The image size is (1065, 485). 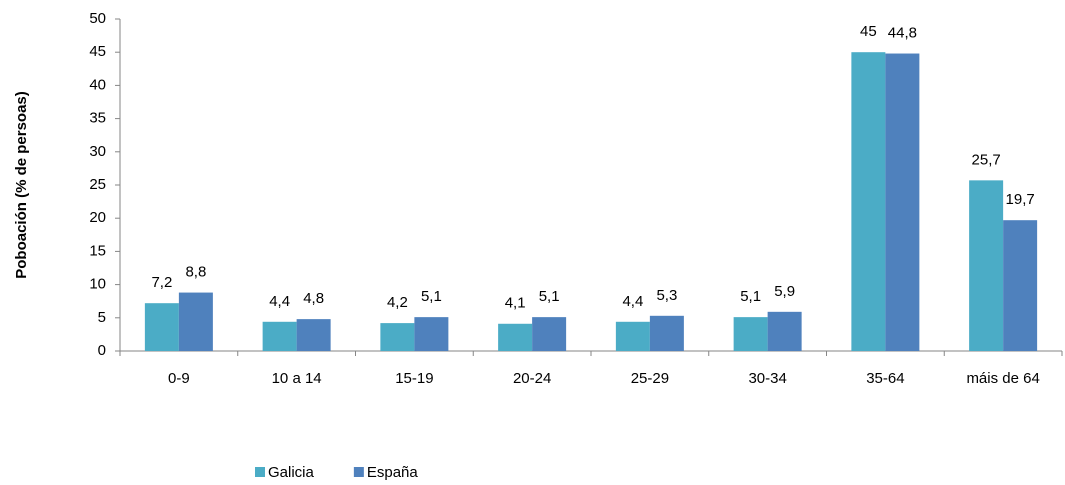 What do you see at coordinates (97, 184) in the screenshot?
I see `y-tick-label: 25` at bounding box center [97, 184].